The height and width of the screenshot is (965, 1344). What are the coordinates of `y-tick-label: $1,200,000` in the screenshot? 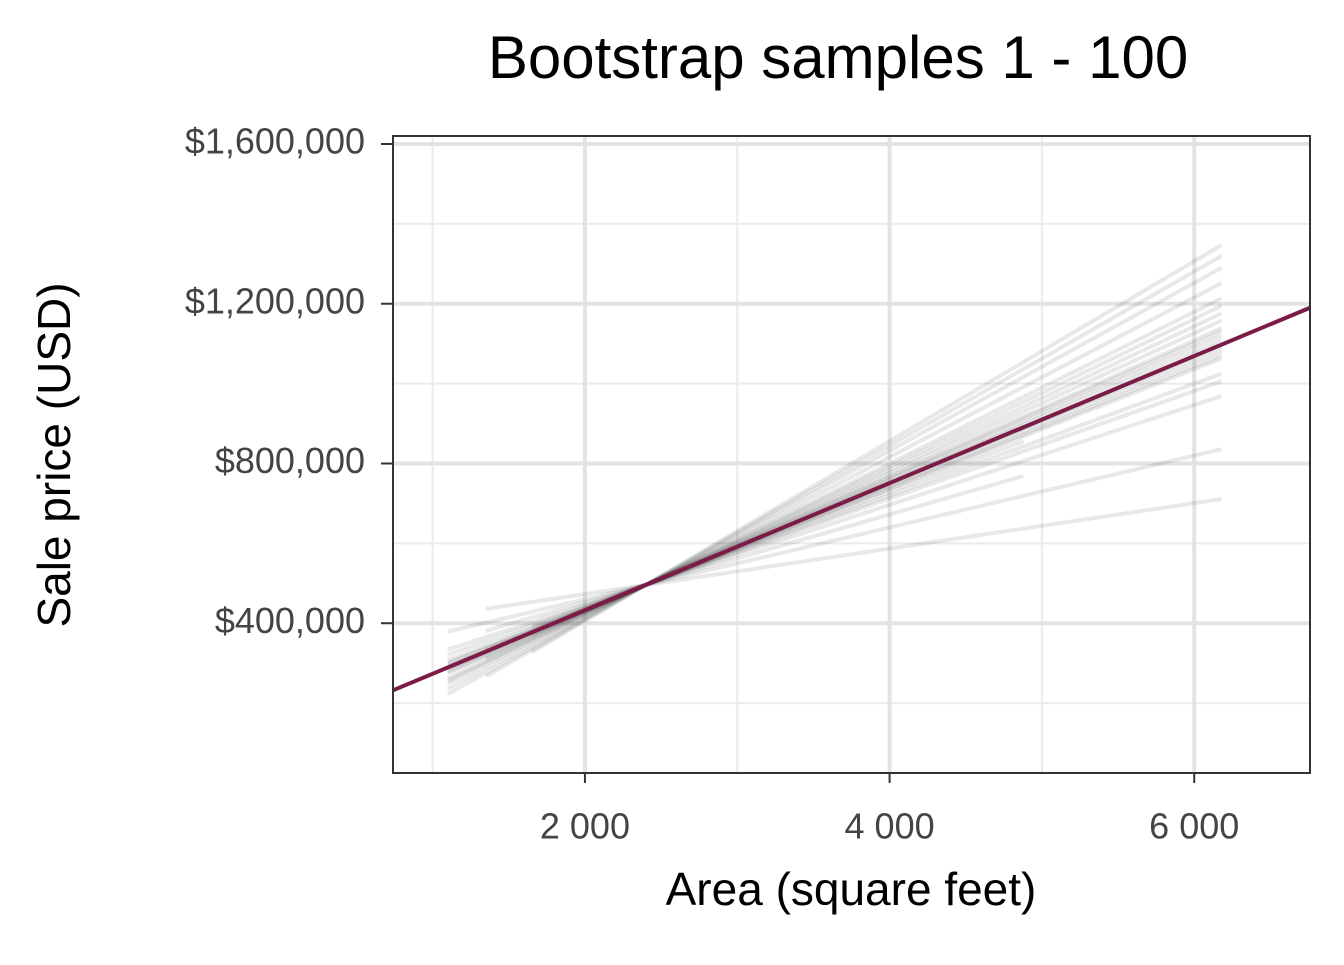 It's located at (275, 300).